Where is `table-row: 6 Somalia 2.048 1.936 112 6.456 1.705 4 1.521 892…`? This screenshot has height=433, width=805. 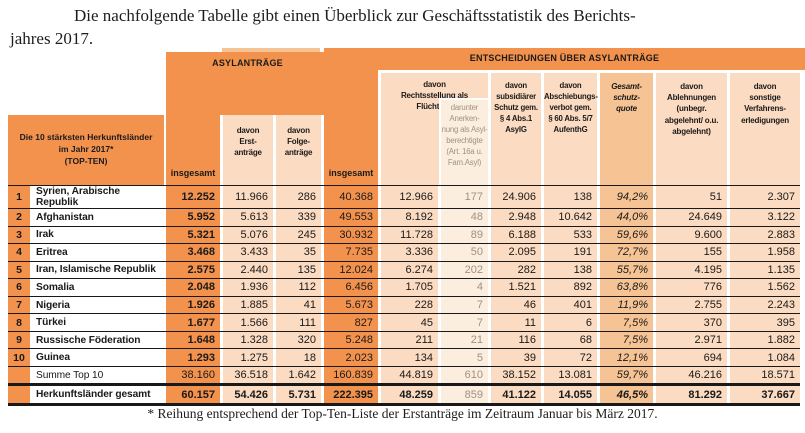 table-row: 6 Somalia 2.048 1.936 112 6.456 1.705 4 1.521 892… is located at coordinates (404, 288).